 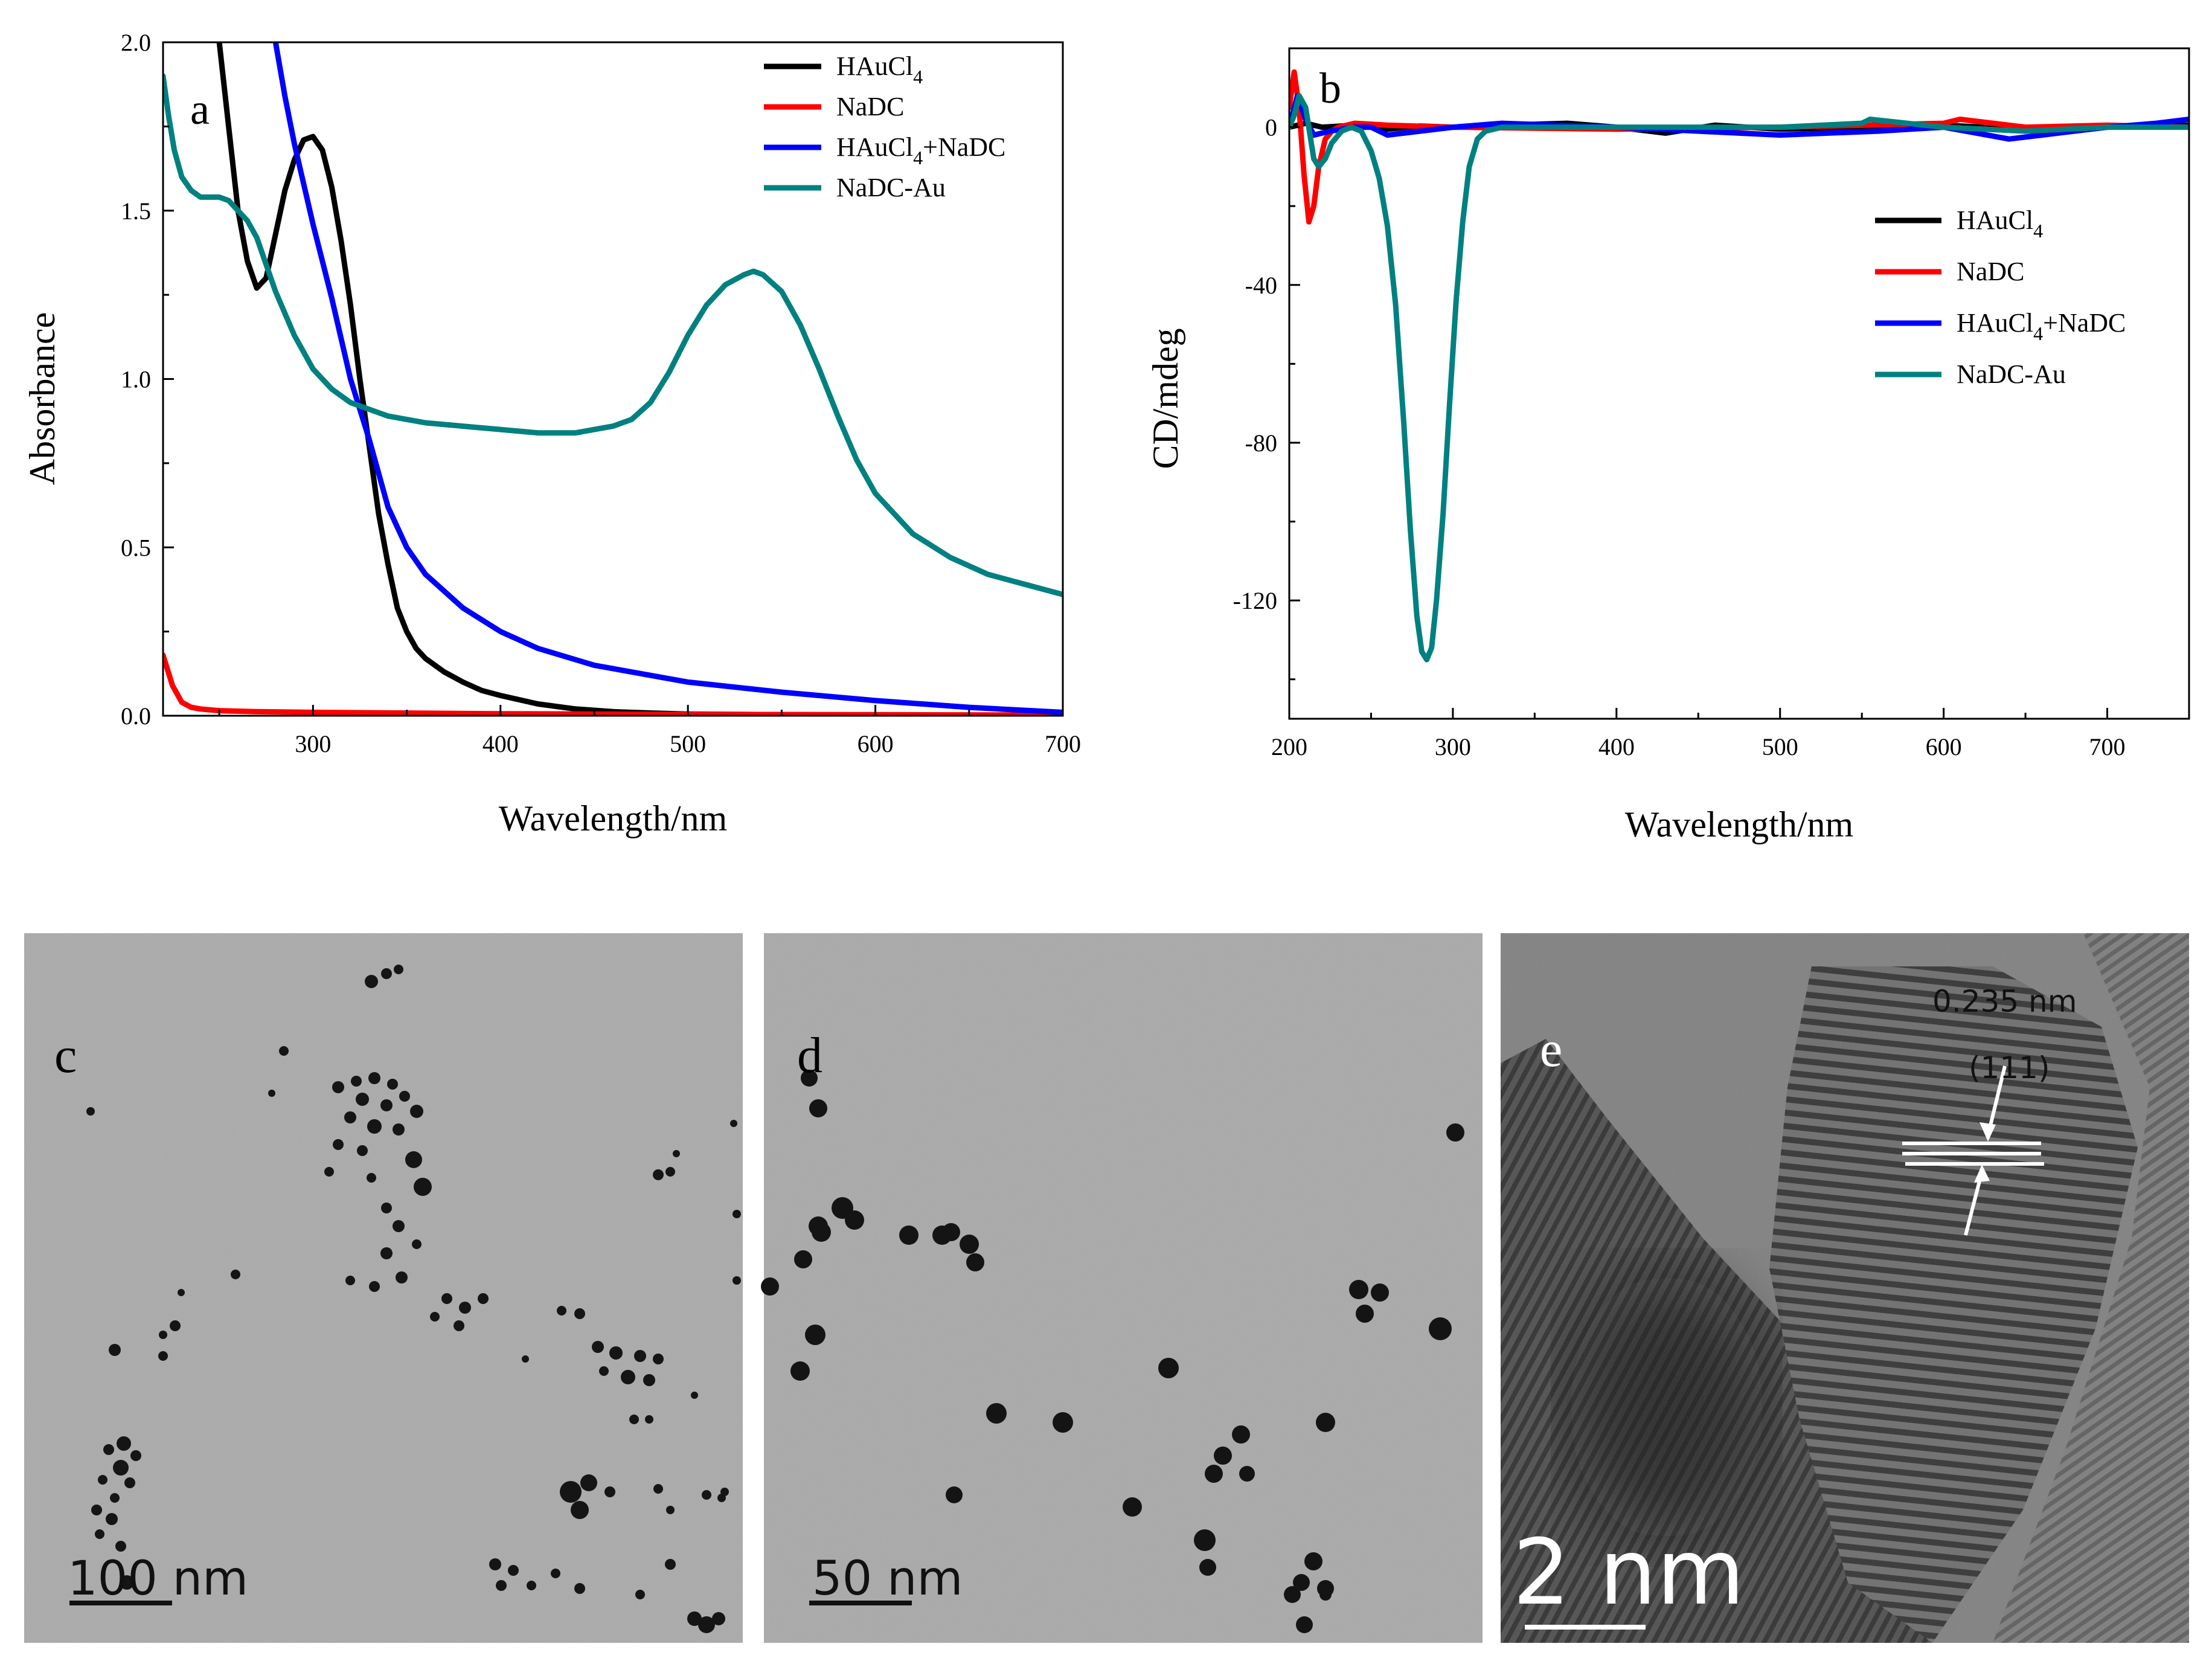 I want to click on scale-bar-c, so click(x=121, y=1603).